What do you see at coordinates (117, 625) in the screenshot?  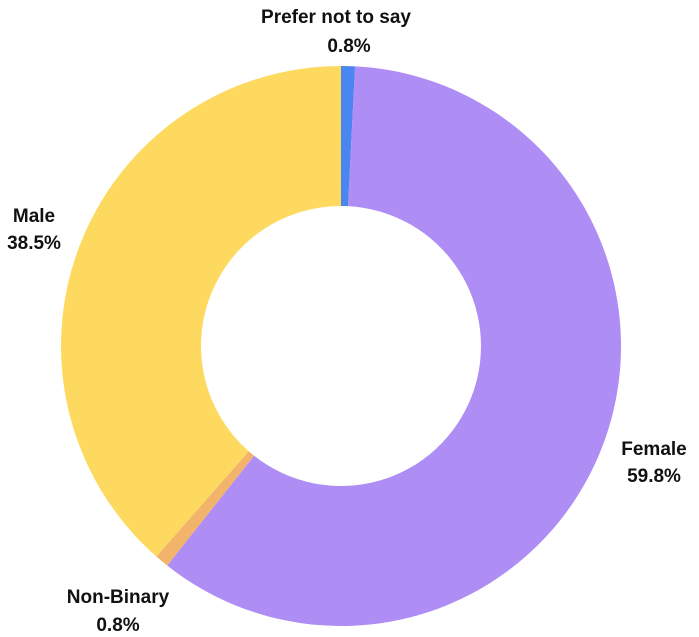 I see `label-non-binary-value: 0.8%` at bounding box center [117, 625].